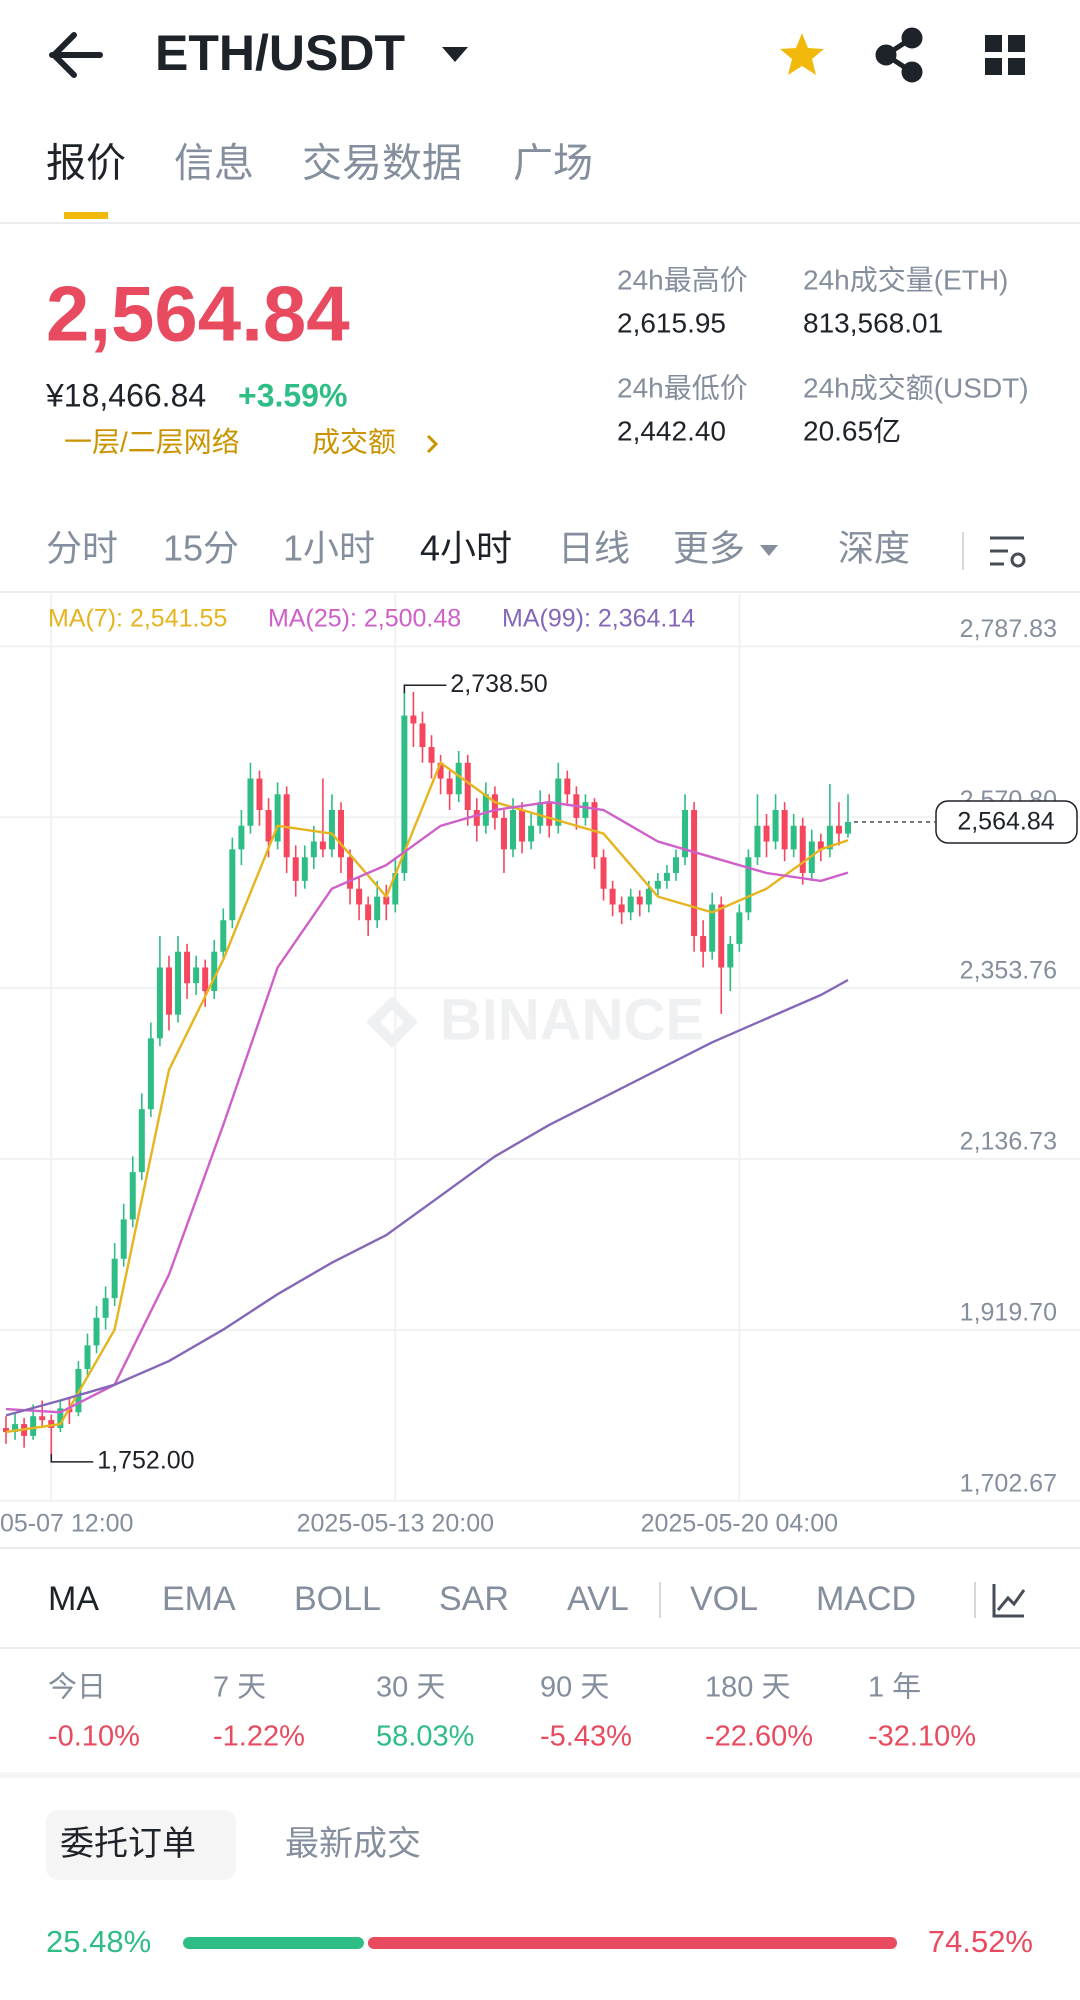  I want to click on indicator-tab: EMA, so click(199, 1599).